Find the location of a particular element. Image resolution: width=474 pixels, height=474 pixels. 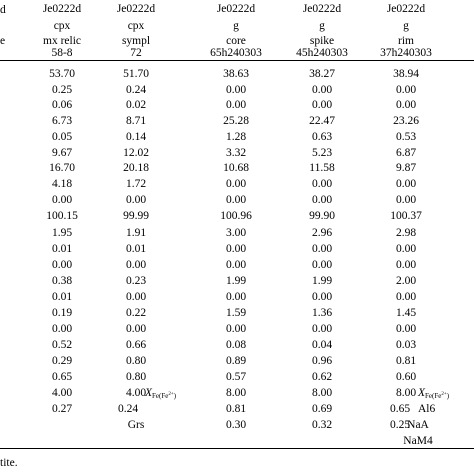

cell-r21-c1: 4.00 is located at coordinates (62, 393).